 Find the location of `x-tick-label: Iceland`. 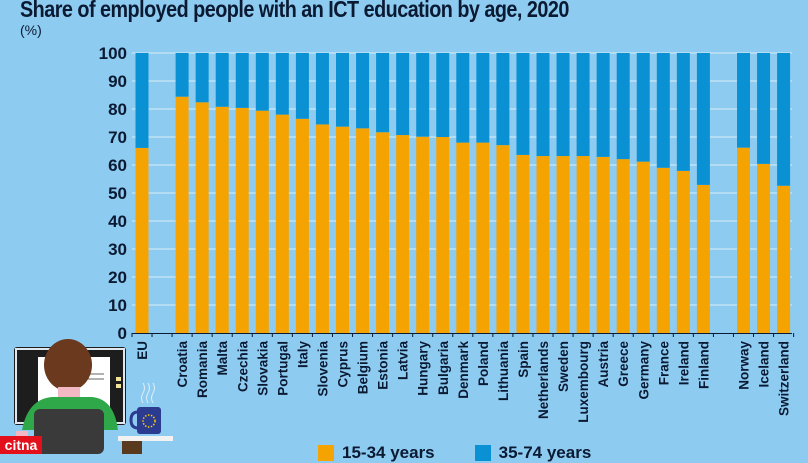

x-tick-label: Iceland is located at coordinates (764, 364).